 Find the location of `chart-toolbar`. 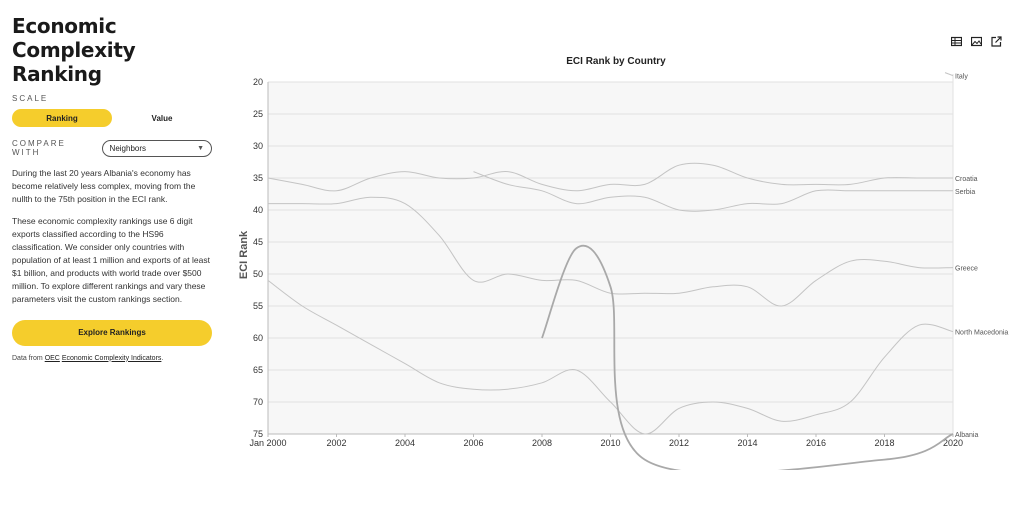

chart-toolbar is located at coordinates (976, 41).